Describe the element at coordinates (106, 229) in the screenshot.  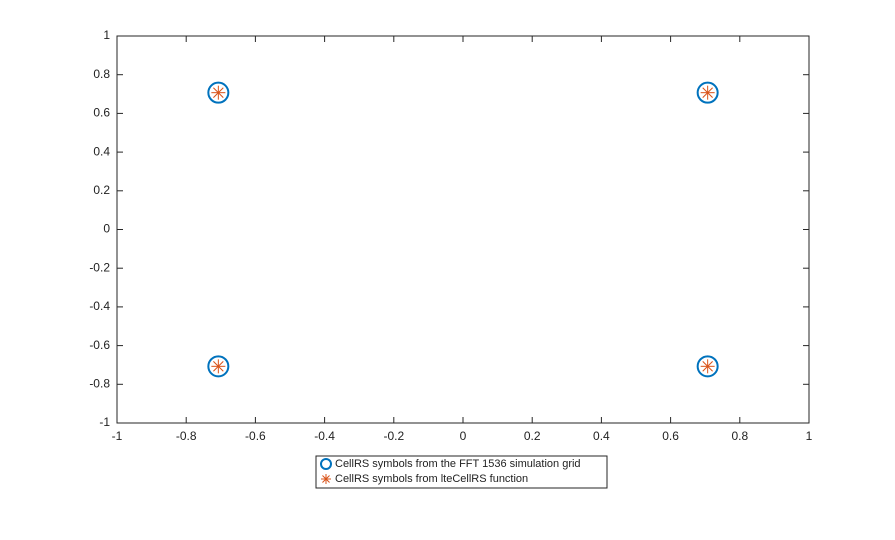
I see `y-tick-label: 0` at that location.